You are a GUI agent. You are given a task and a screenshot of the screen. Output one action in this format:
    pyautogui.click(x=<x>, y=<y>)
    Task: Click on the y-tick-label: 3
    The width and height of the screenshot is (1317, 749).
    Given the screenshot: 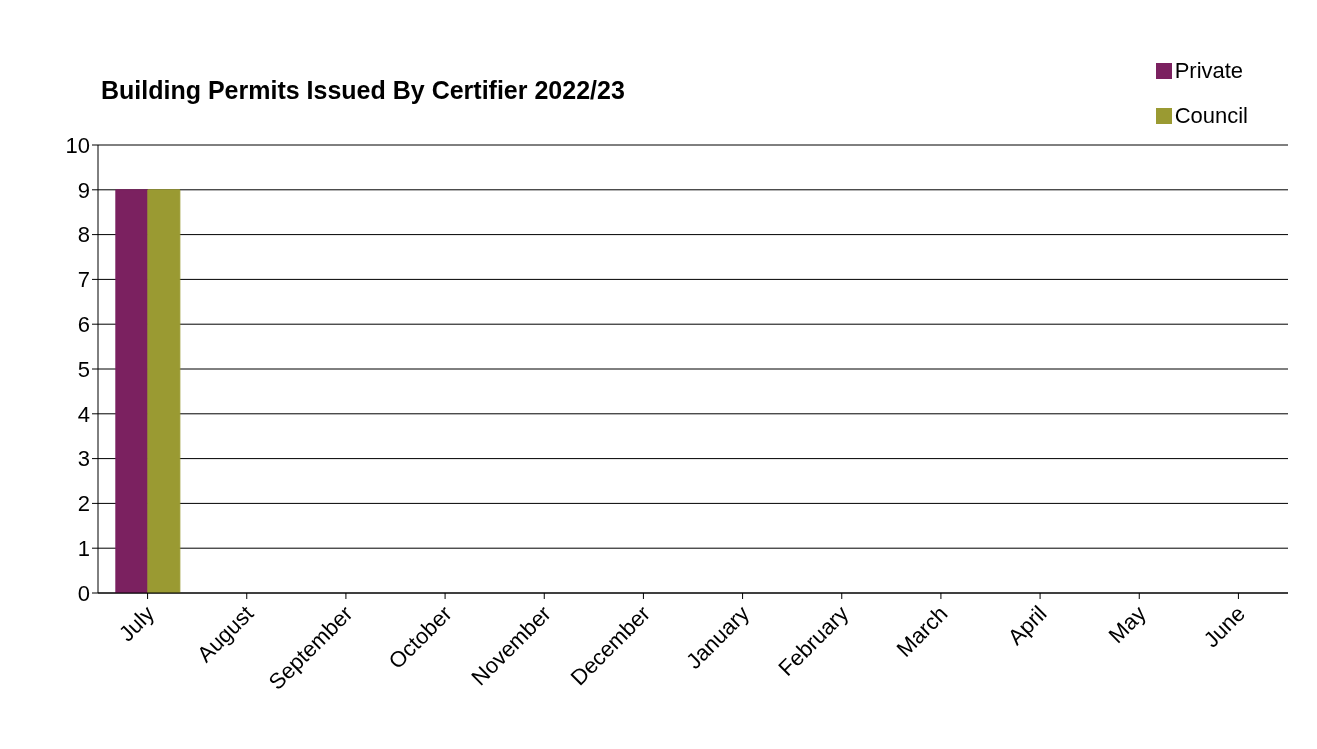 What is the action you would take?
    pyautogui.click(x=83, y=459)
    